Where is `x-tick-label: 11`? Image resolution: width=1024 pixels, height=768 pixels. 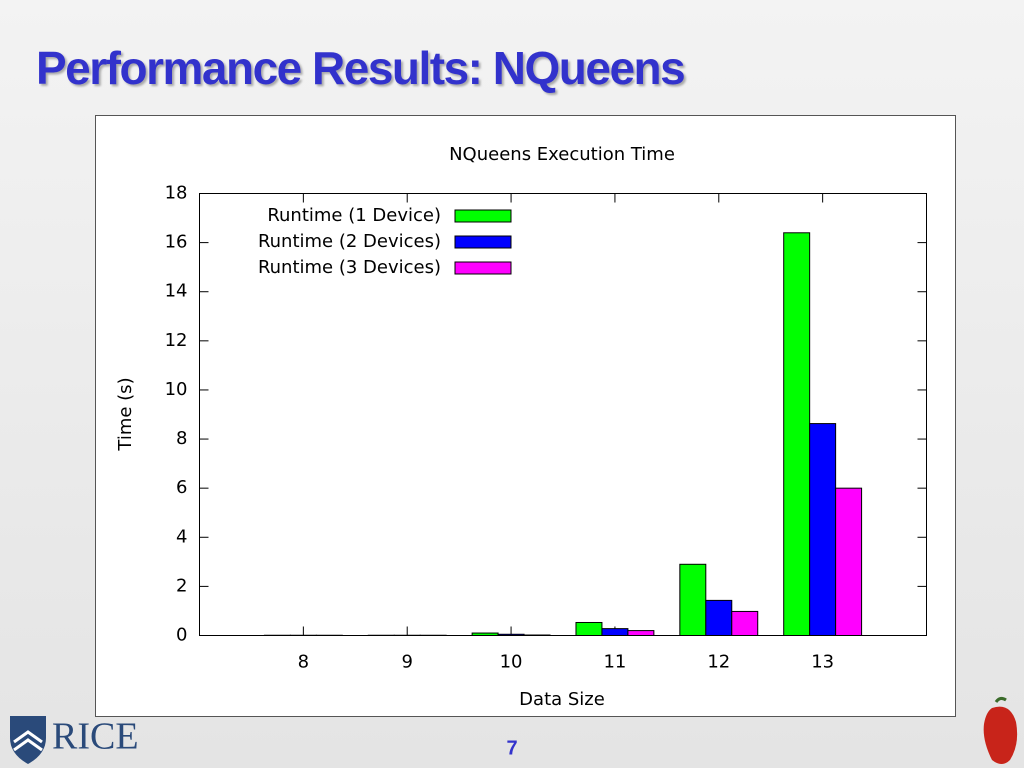
x-tick-label: 11 is located at coordinates (614, 662).